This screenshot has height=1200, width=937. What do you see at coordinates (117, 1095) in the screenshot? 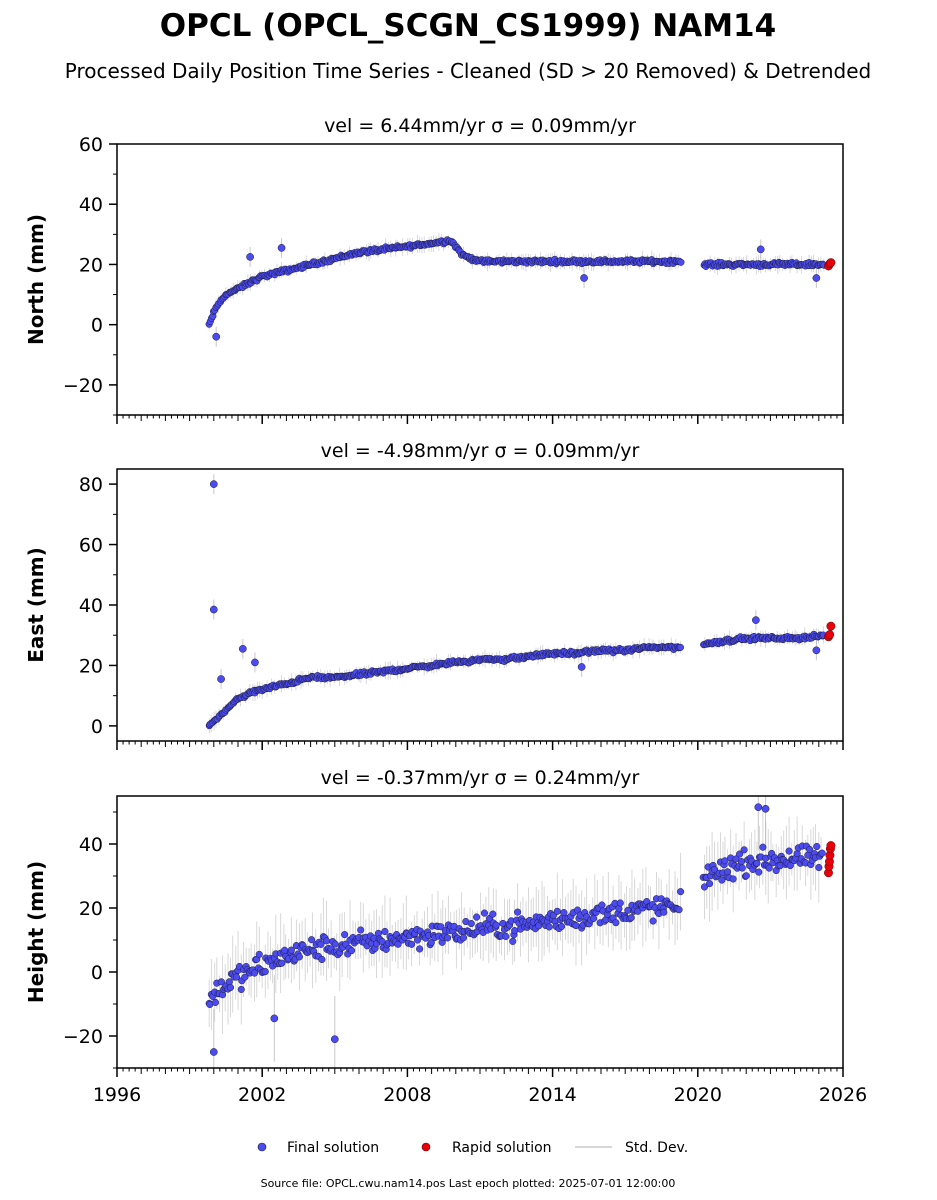
I see `xtick-label: 1996` at bounding box center [117, 1095].